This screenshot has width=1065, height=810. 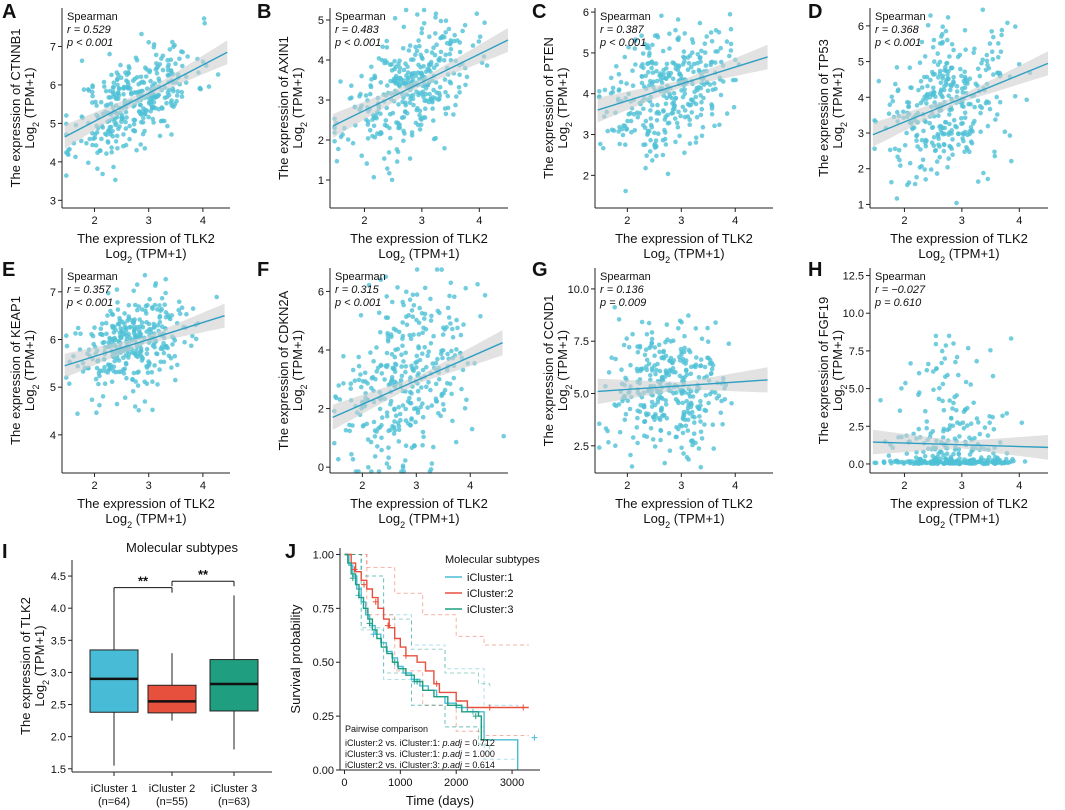 I want to click on pairwise-row: iCluster:3 vs. iCluster:1: p.adj = 1.000, so click(x=420, y=754).